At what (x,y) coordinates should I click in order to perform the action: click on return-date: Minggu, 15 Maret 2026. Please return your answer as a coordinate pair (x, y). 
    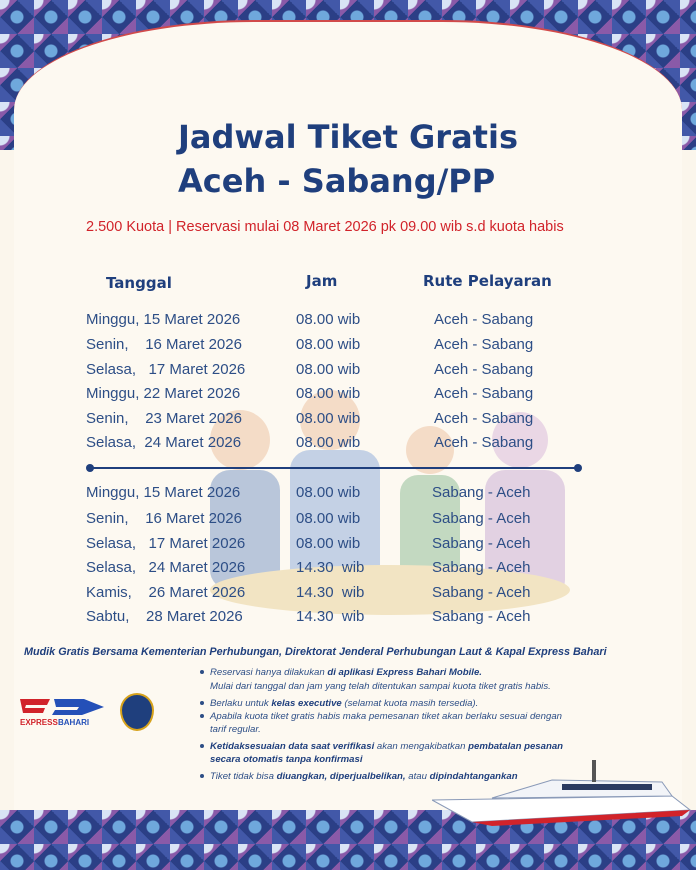
    Looking at the image, I should click on (163, 492).